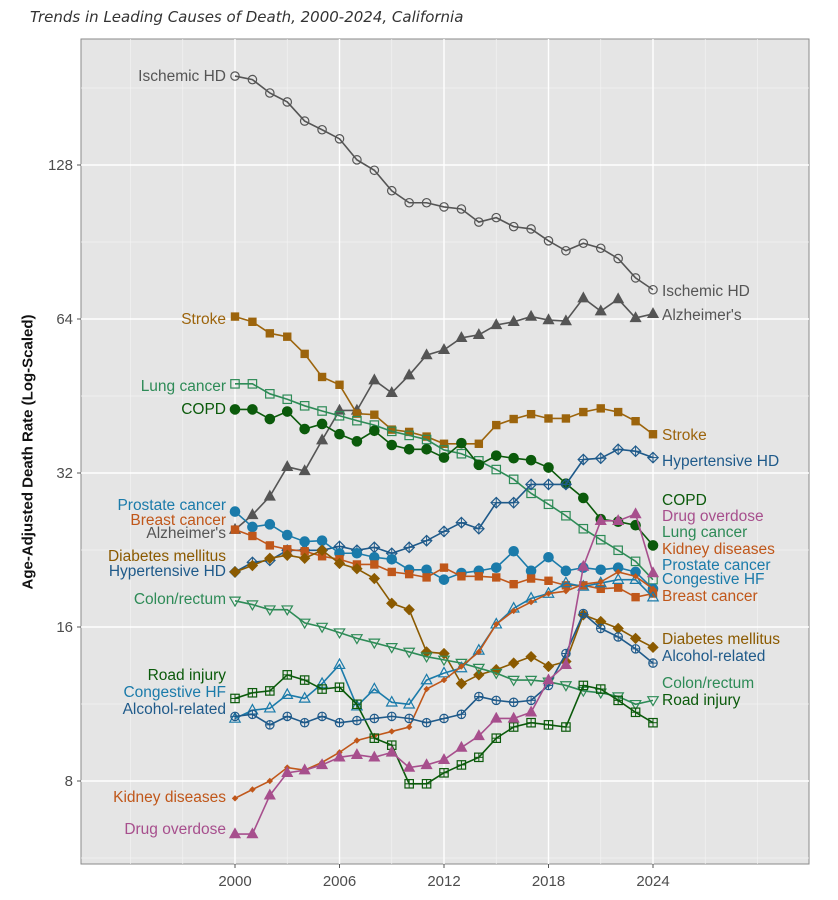 The width and height of the screenshot is (838, 900). What do you see at coordinates (186, 533) in the screenshot?
I see `left-label: Alzheimer's` at bounding box center [186, 533].